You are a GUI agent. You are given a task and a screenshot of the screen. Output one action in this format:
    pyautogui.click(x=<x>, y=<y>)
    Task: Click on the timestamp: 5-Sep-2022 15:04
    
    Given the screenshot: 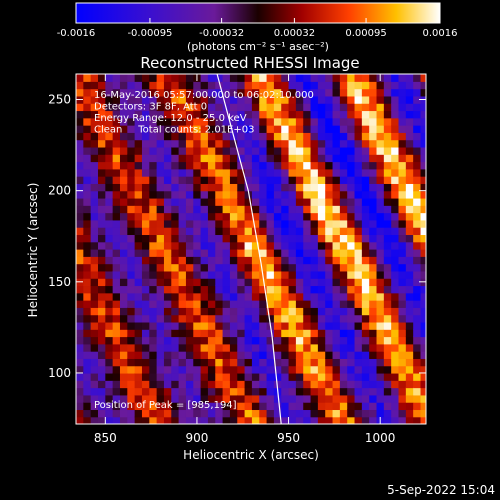 What is the action you would take?
    pyautogui.click(x=441, y=490)
    